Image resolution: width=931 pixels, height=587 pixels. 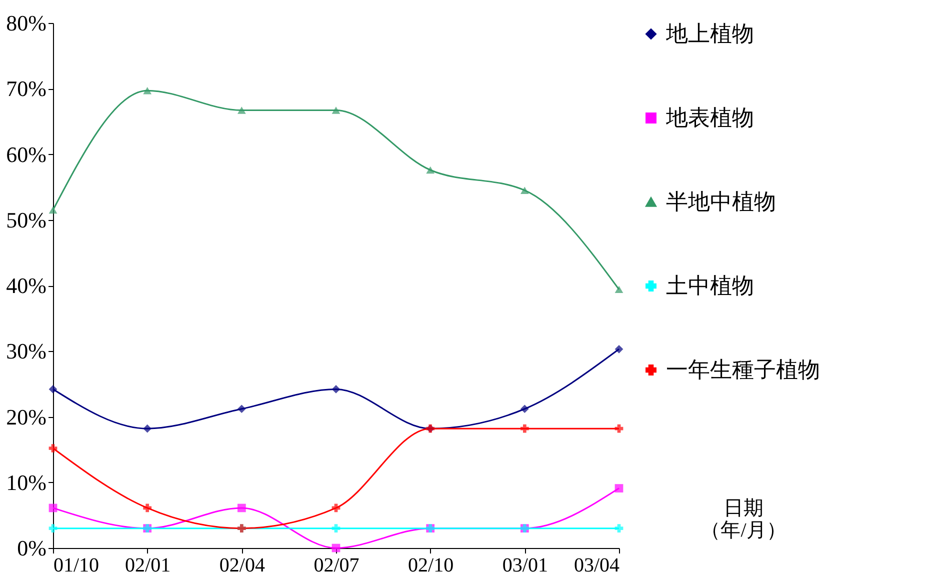 What do you see at coordinates (26, 351) in the screenshot?
I see `y-tick-label: 30%` at bounding box center [26, 351].